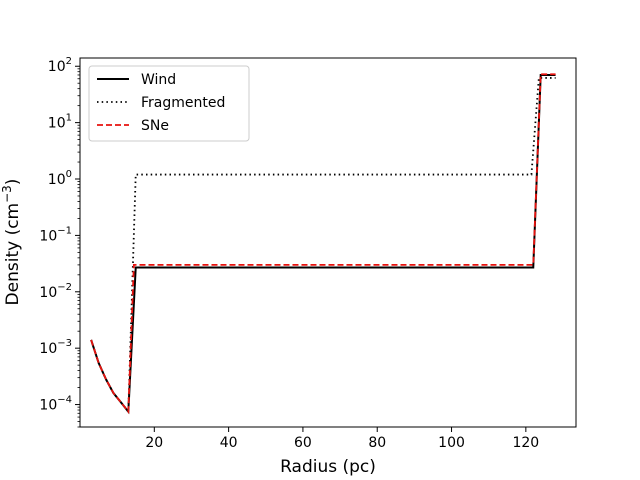 Image resolution: width=640 pixels, height=480 pixels. Describe the element at coordinates (525, 443) in the screenshot. I see `x-tick-label: 120` at that location.